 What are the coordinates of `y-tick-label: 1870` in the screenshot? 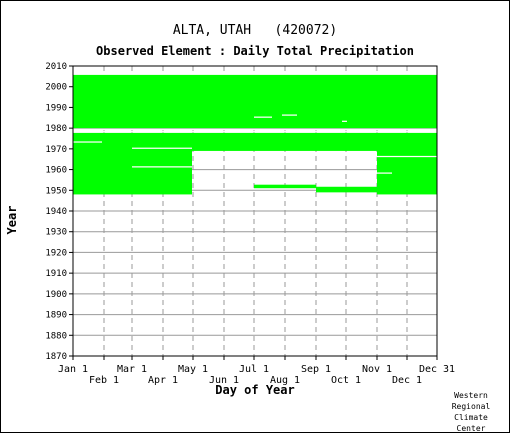 It's located at (56, 357).